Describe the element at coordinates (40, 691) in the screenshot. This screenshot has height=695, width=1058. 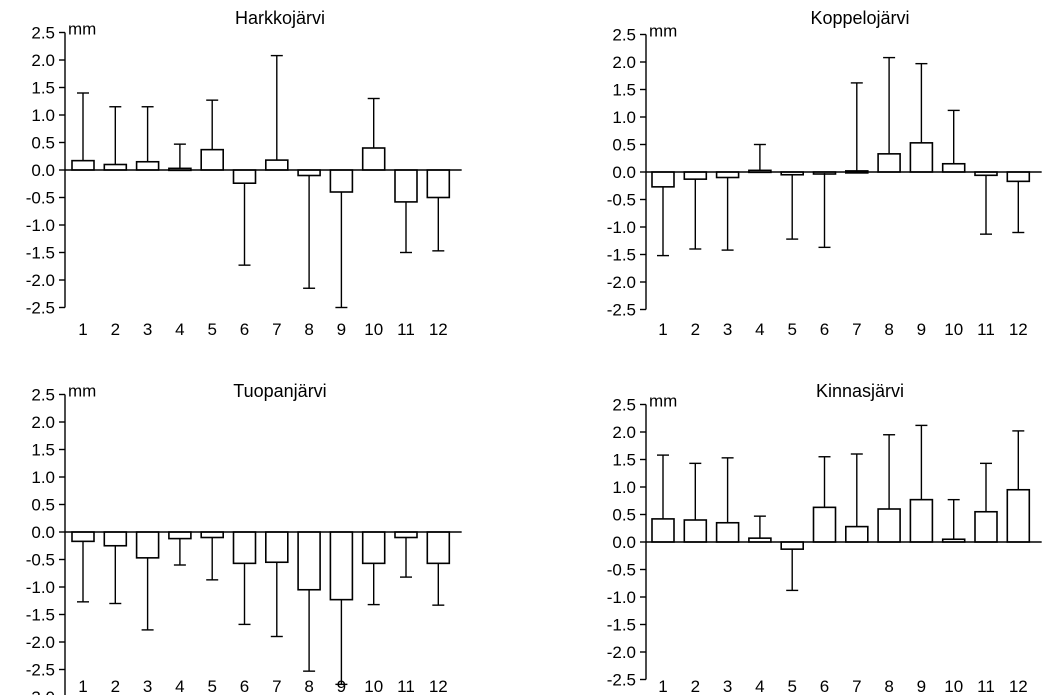
I see `y-tick-label: -3.0` at that location.